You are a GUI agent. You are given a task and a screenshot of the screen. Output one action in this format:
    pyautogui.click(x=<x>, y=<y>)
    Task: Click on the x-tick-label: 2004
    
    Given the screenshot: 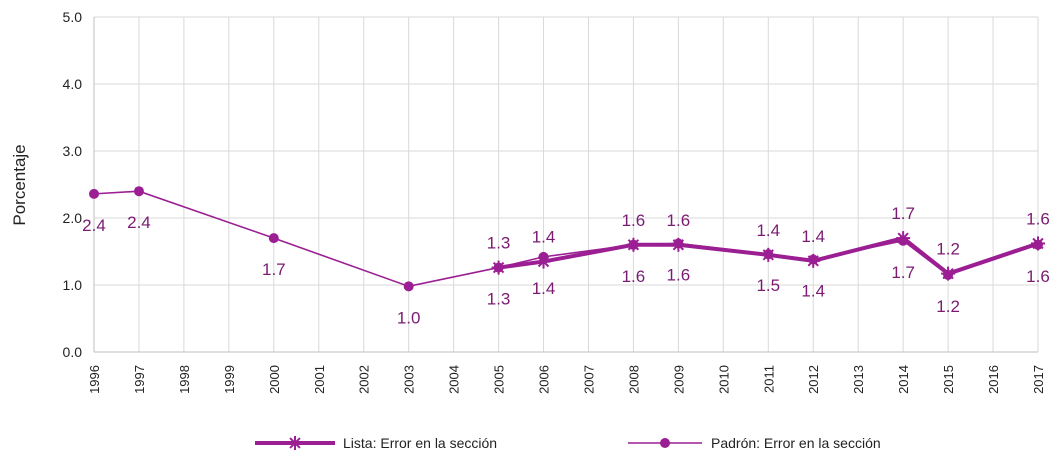 What is the action you would take?
    pyautogui.click(x=454, y=379)
    